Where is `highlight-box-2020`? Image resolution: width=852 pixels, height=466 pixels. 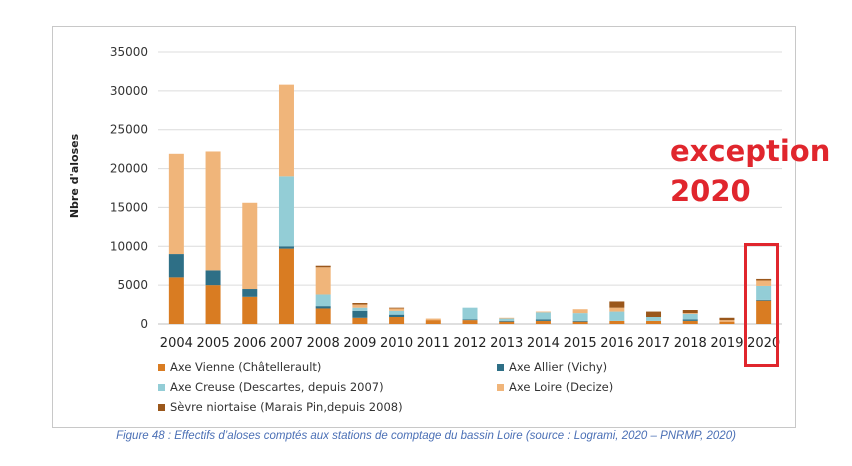 highlight-box-2020 is located at coordinates (761, 305).